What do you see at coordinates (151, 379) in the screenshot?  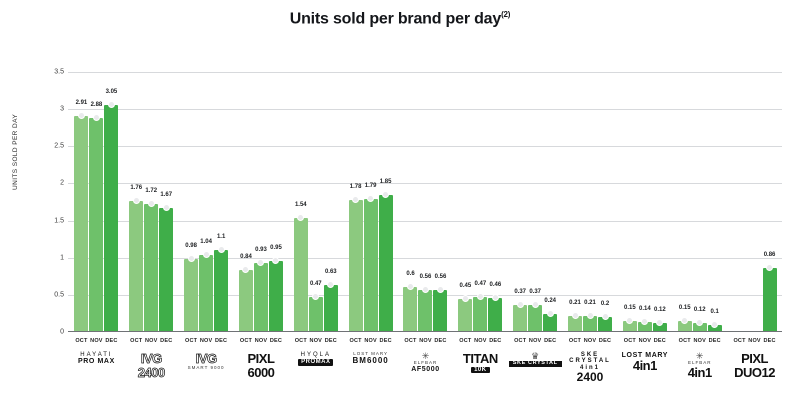 I see `brand-logo: IVG 2400` at bounding box center [151, 379].